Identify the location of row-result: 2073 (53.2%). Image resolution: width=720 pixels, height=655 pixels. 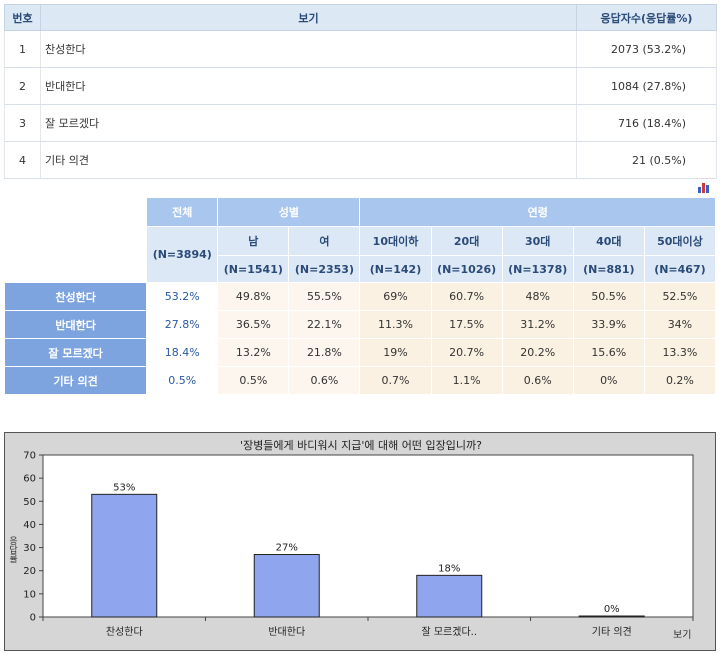
(646, 49).